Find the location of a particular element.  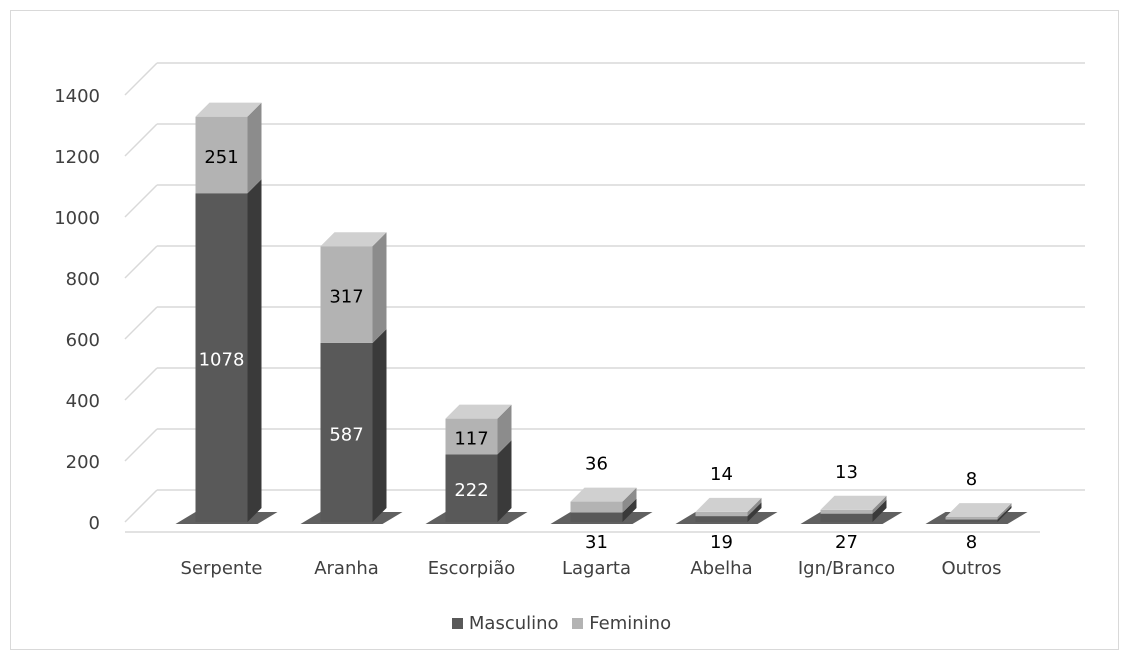

bar-feminino-lagarta-side is located at coordinates (629, 500).